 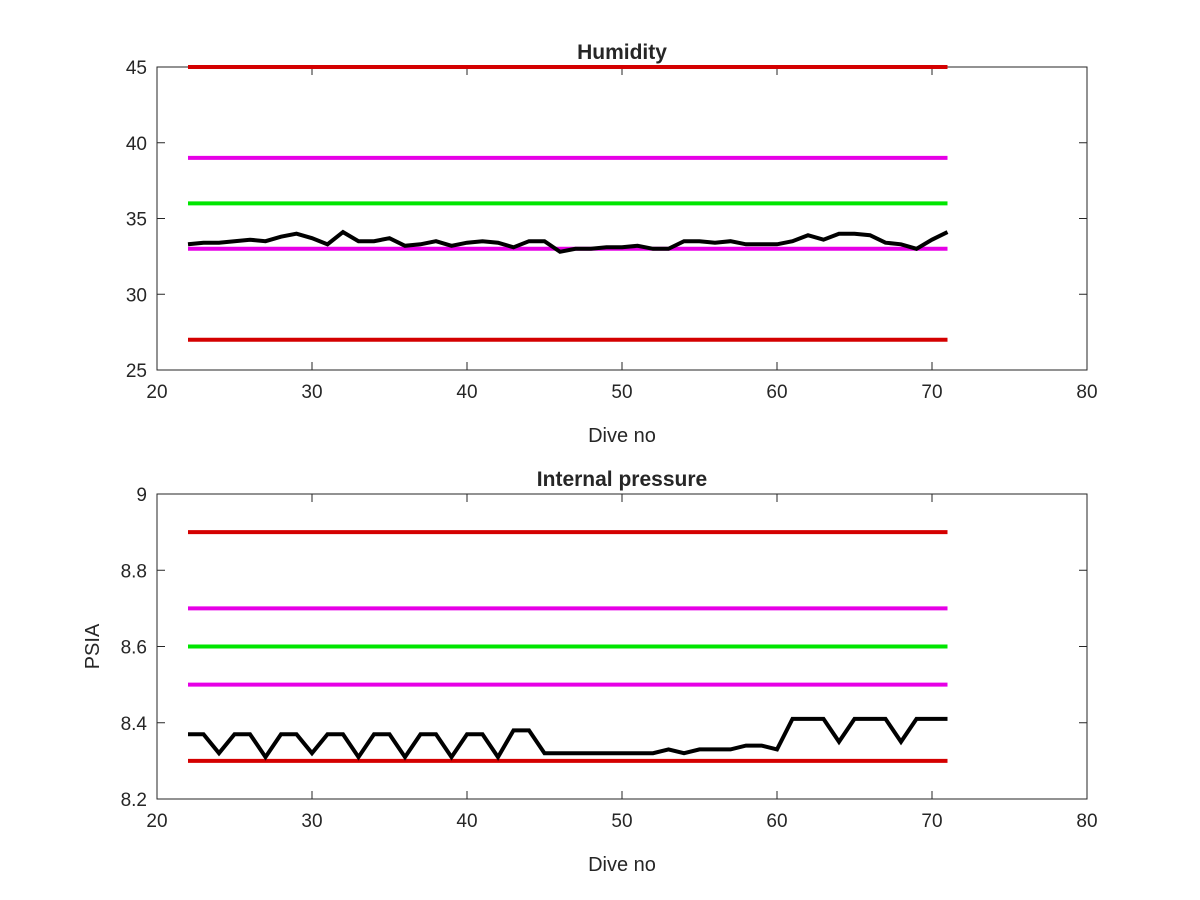 I want to click on y-tick-label: 30, so click(x=136, y=295).